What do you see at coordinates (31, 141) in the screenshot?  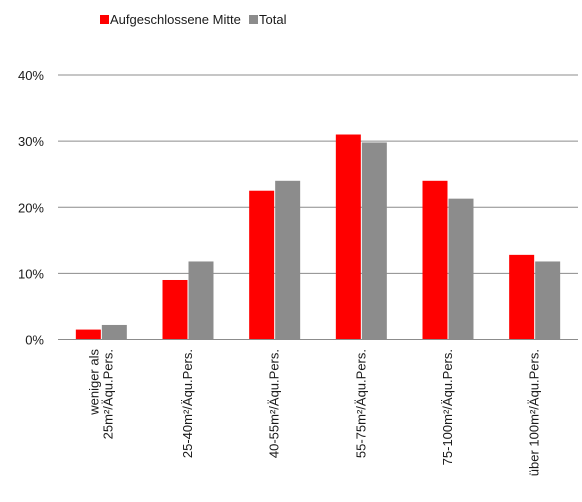 I see `y-tick-label: 30%` at bounding box center [31, 141].